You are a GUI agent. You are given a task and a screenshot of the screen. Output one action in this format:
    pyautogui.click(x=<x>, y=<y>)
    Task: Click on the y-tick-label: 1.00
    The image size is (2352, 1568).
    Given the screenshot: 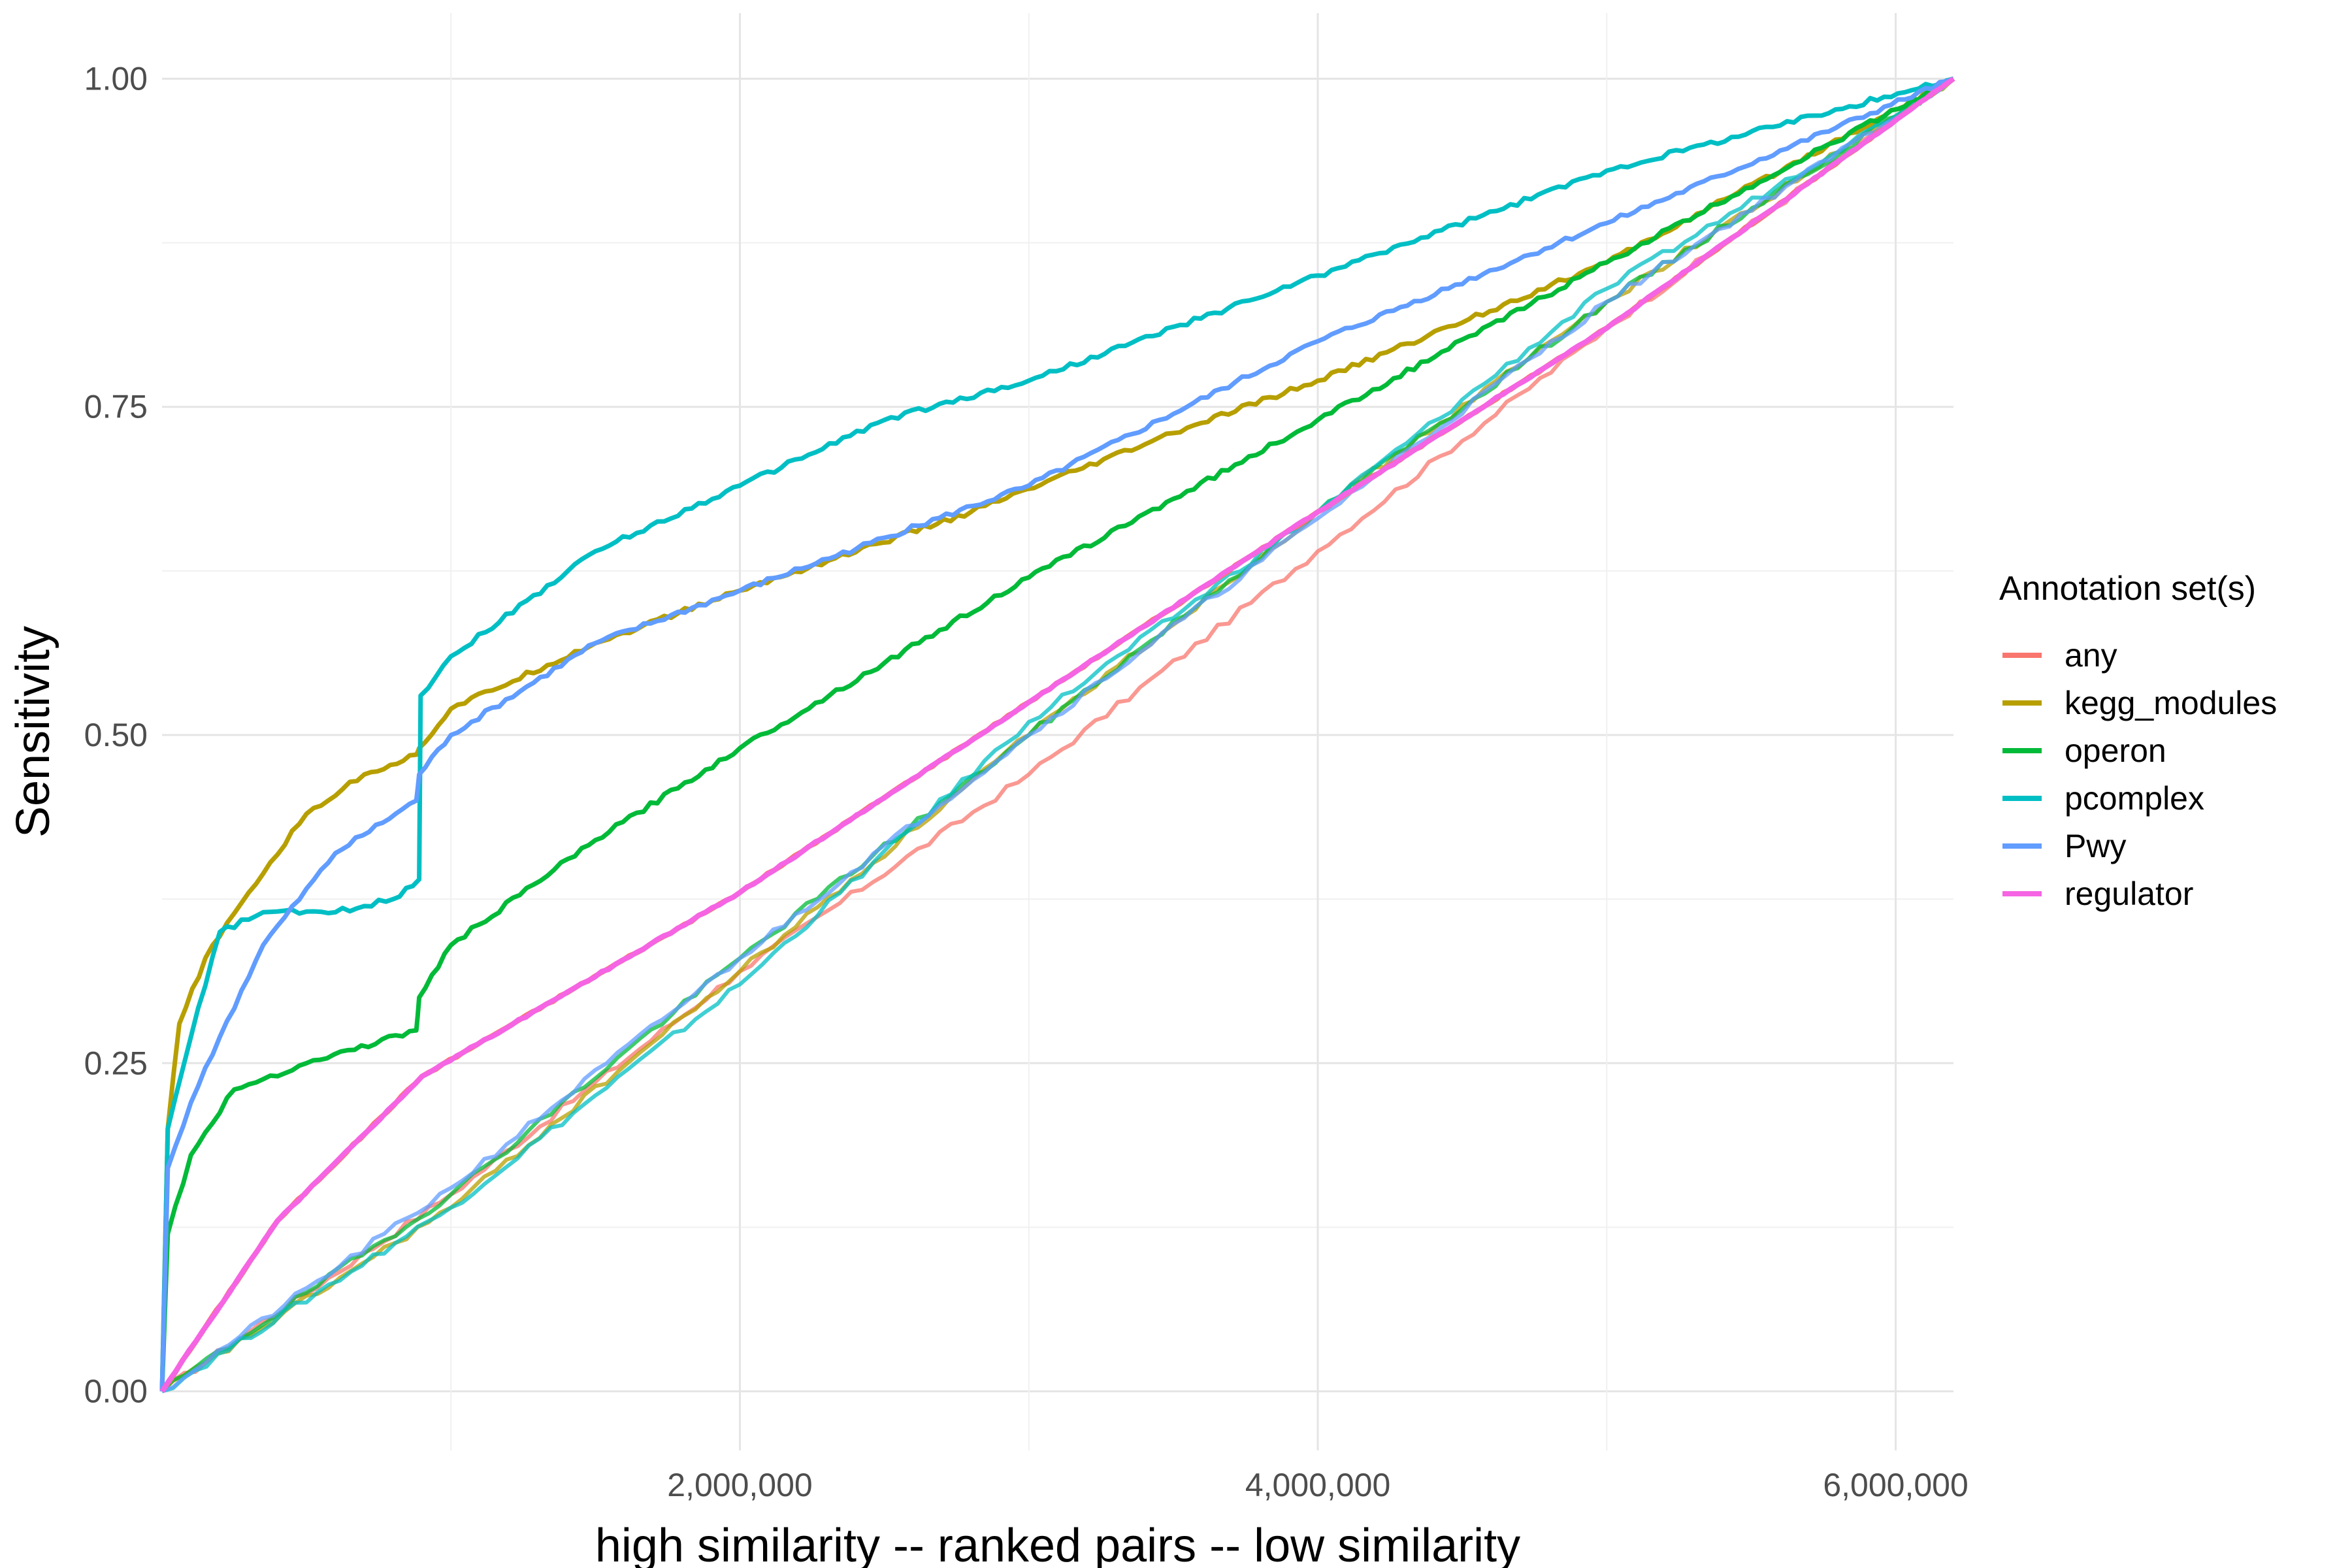 What is the action you would take?
    pyautogui.click(x=116, y=78)
    